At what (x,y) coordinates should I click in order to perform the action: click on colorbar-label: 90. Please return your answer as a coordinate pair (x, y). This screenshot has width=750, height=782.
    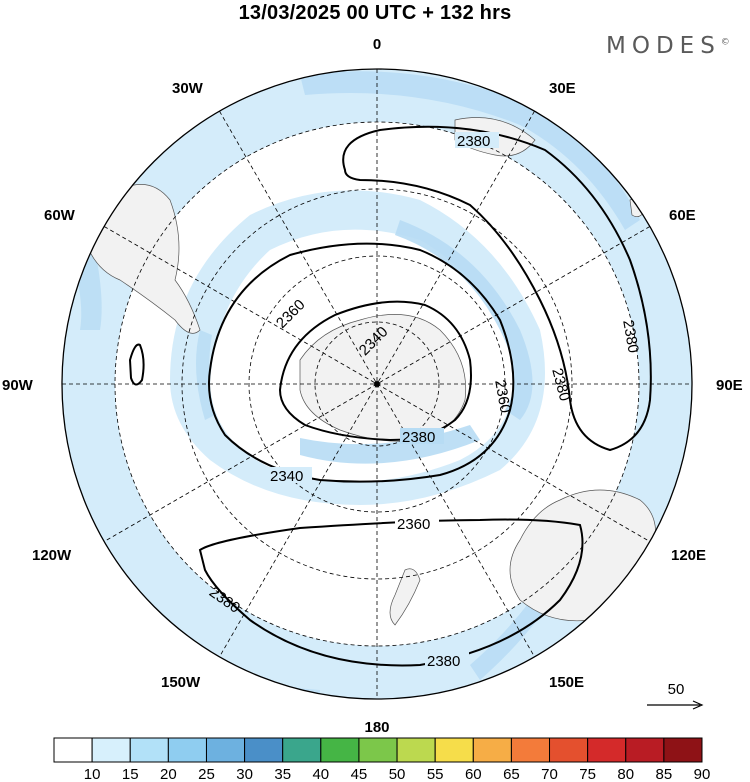
    Looking at the image, I should click on (702, 774).